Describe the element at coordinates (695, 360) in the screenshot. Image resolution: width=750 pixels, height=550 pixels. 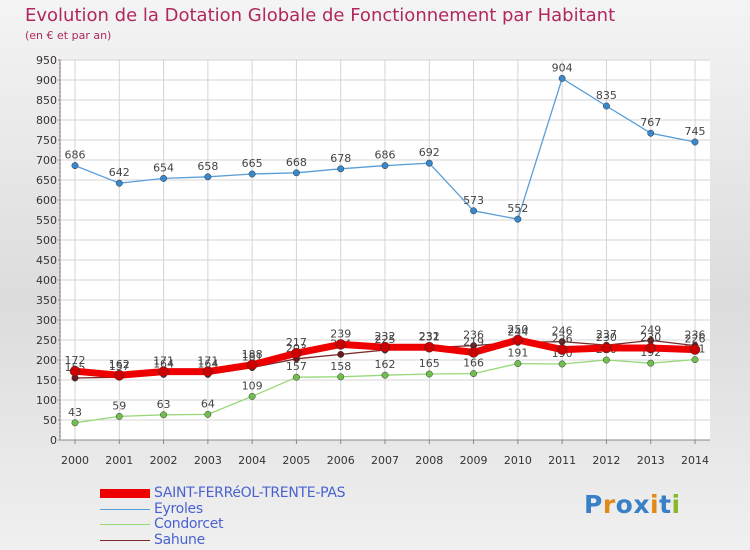
I see `data-point-condorcet-2014` at that location.